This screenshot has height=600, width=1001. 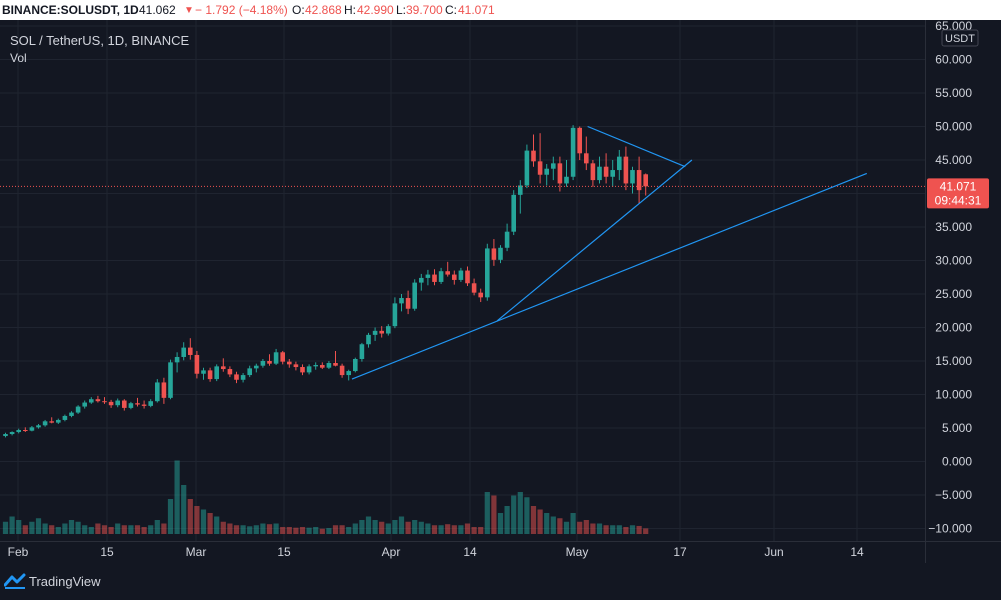 What do you see at coordinates (953, 261) in the screenshot?
I see `price-tick-label: 30.000` at bounding box center [953, 261].